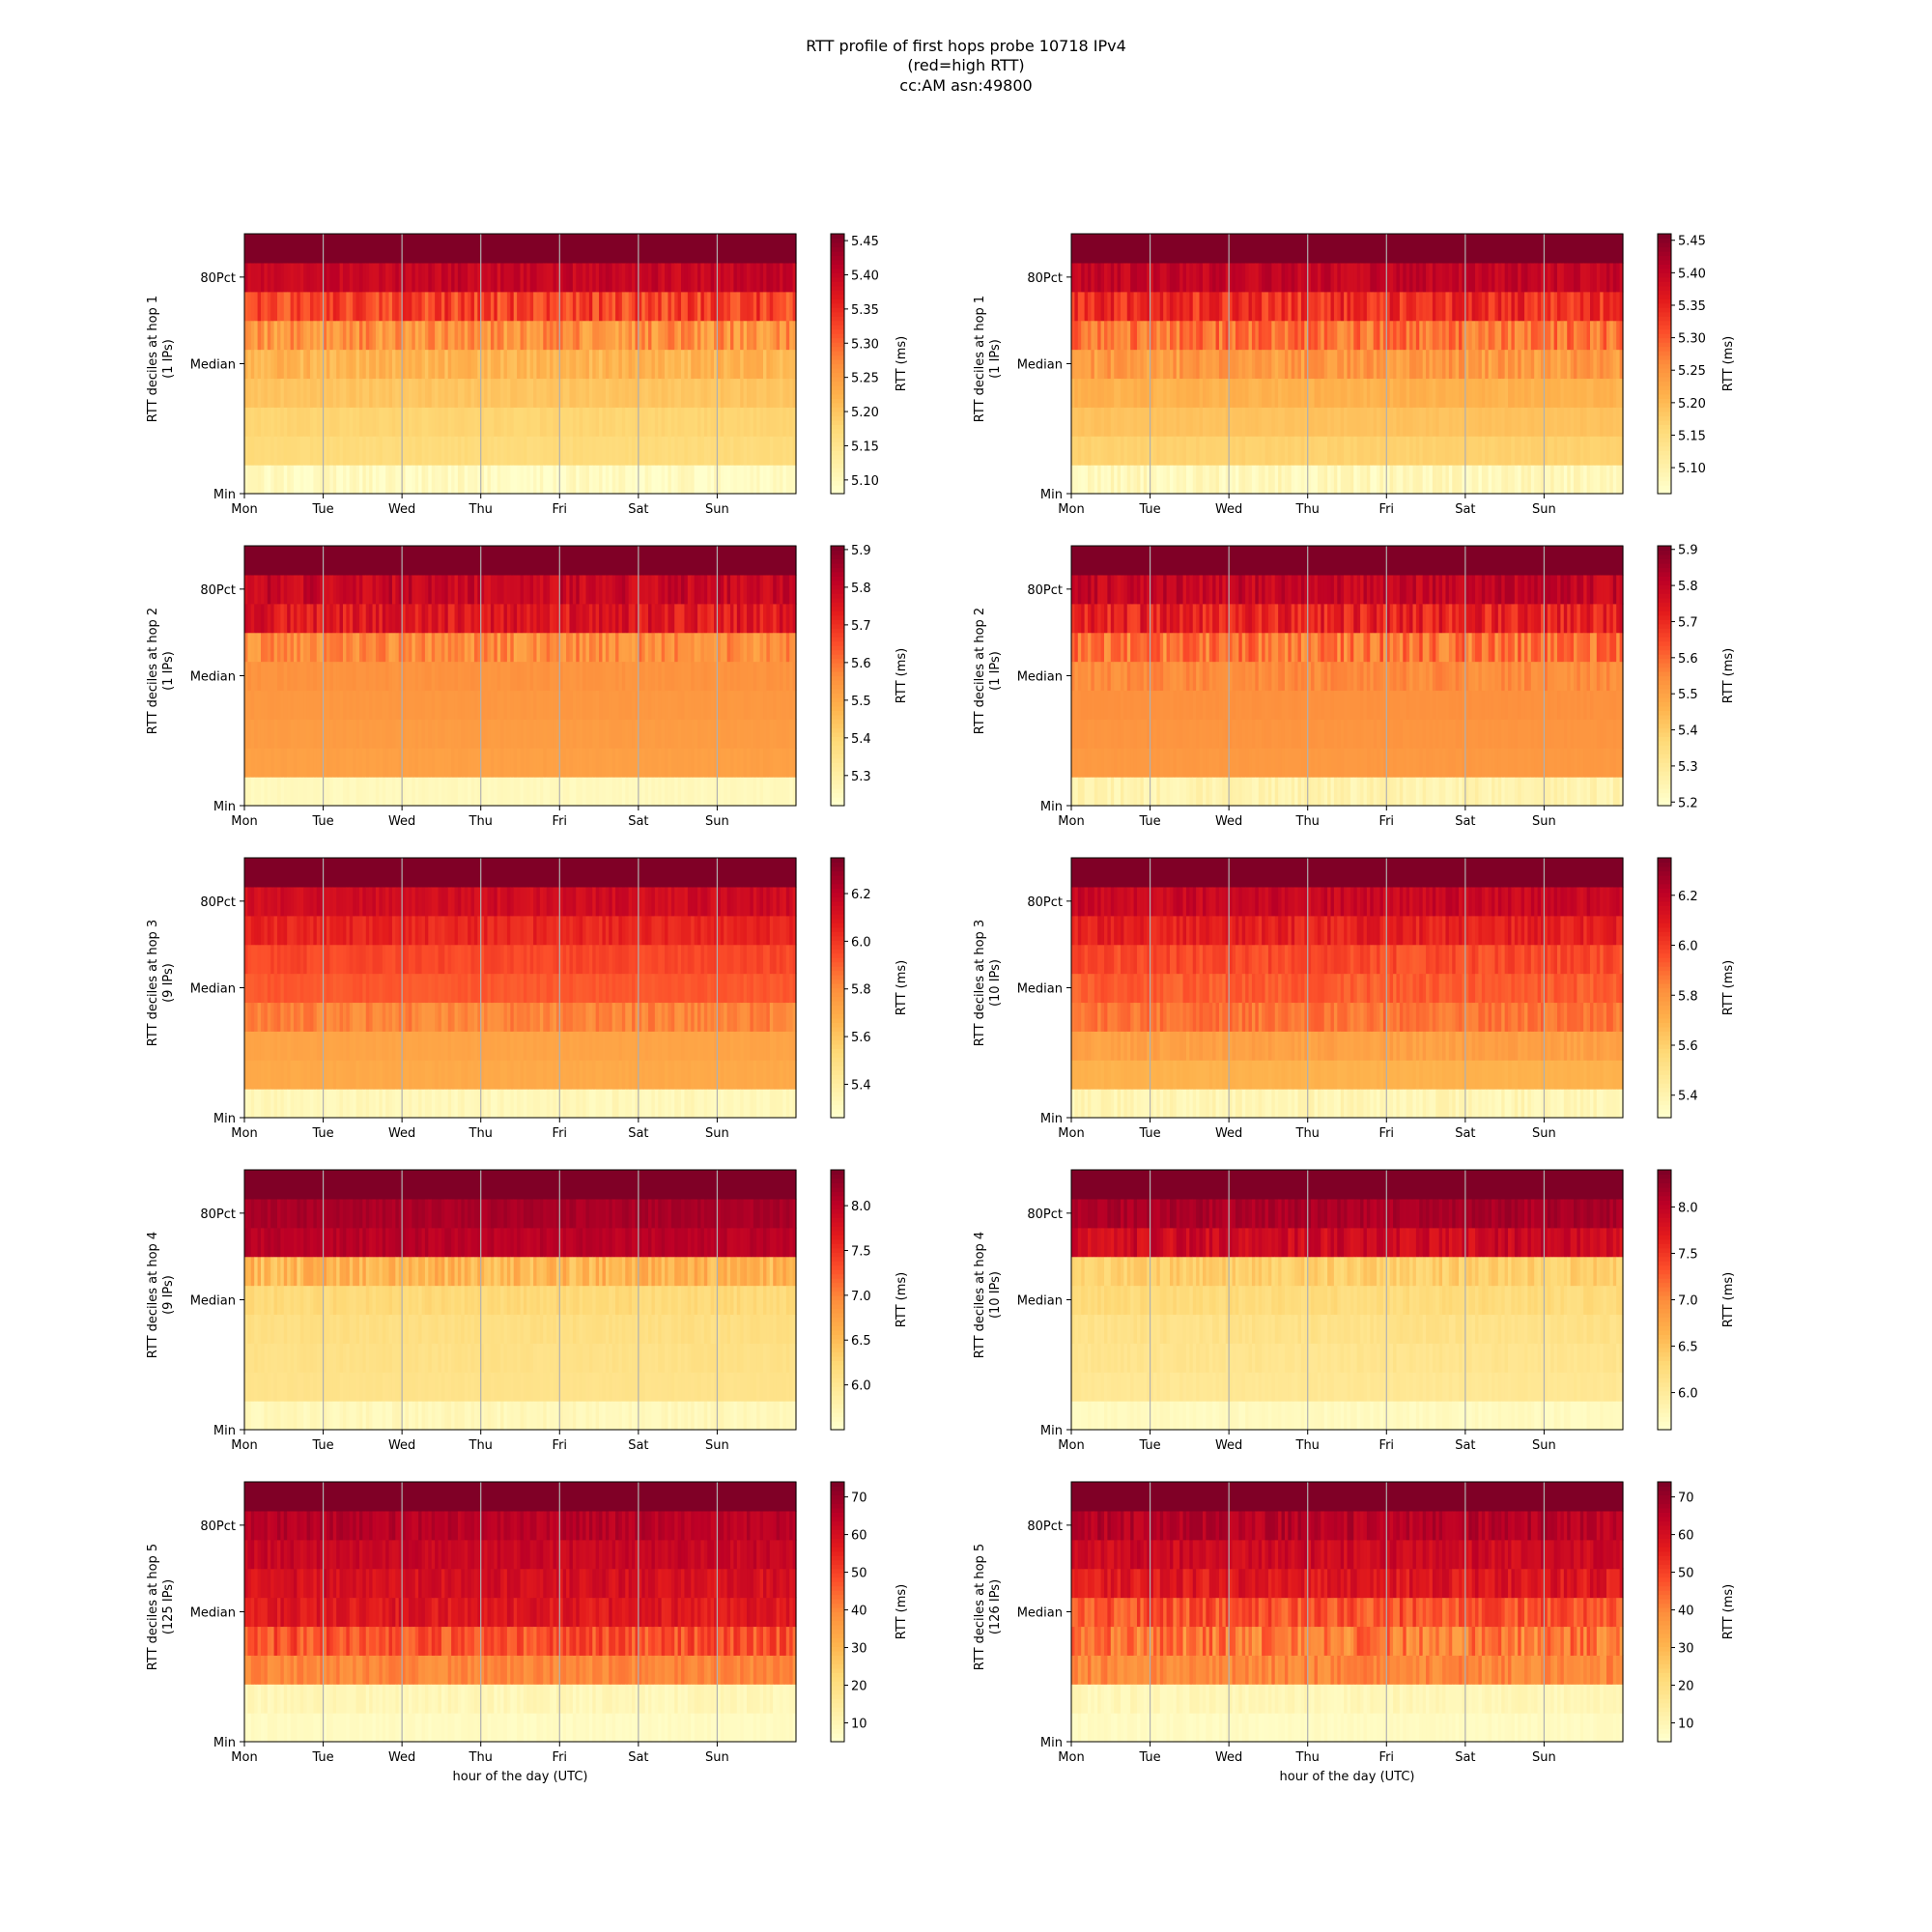 The height and width of the screenshot is (1932, 1932). I want to click on x-tick-label: Fri, so click(560, 821).